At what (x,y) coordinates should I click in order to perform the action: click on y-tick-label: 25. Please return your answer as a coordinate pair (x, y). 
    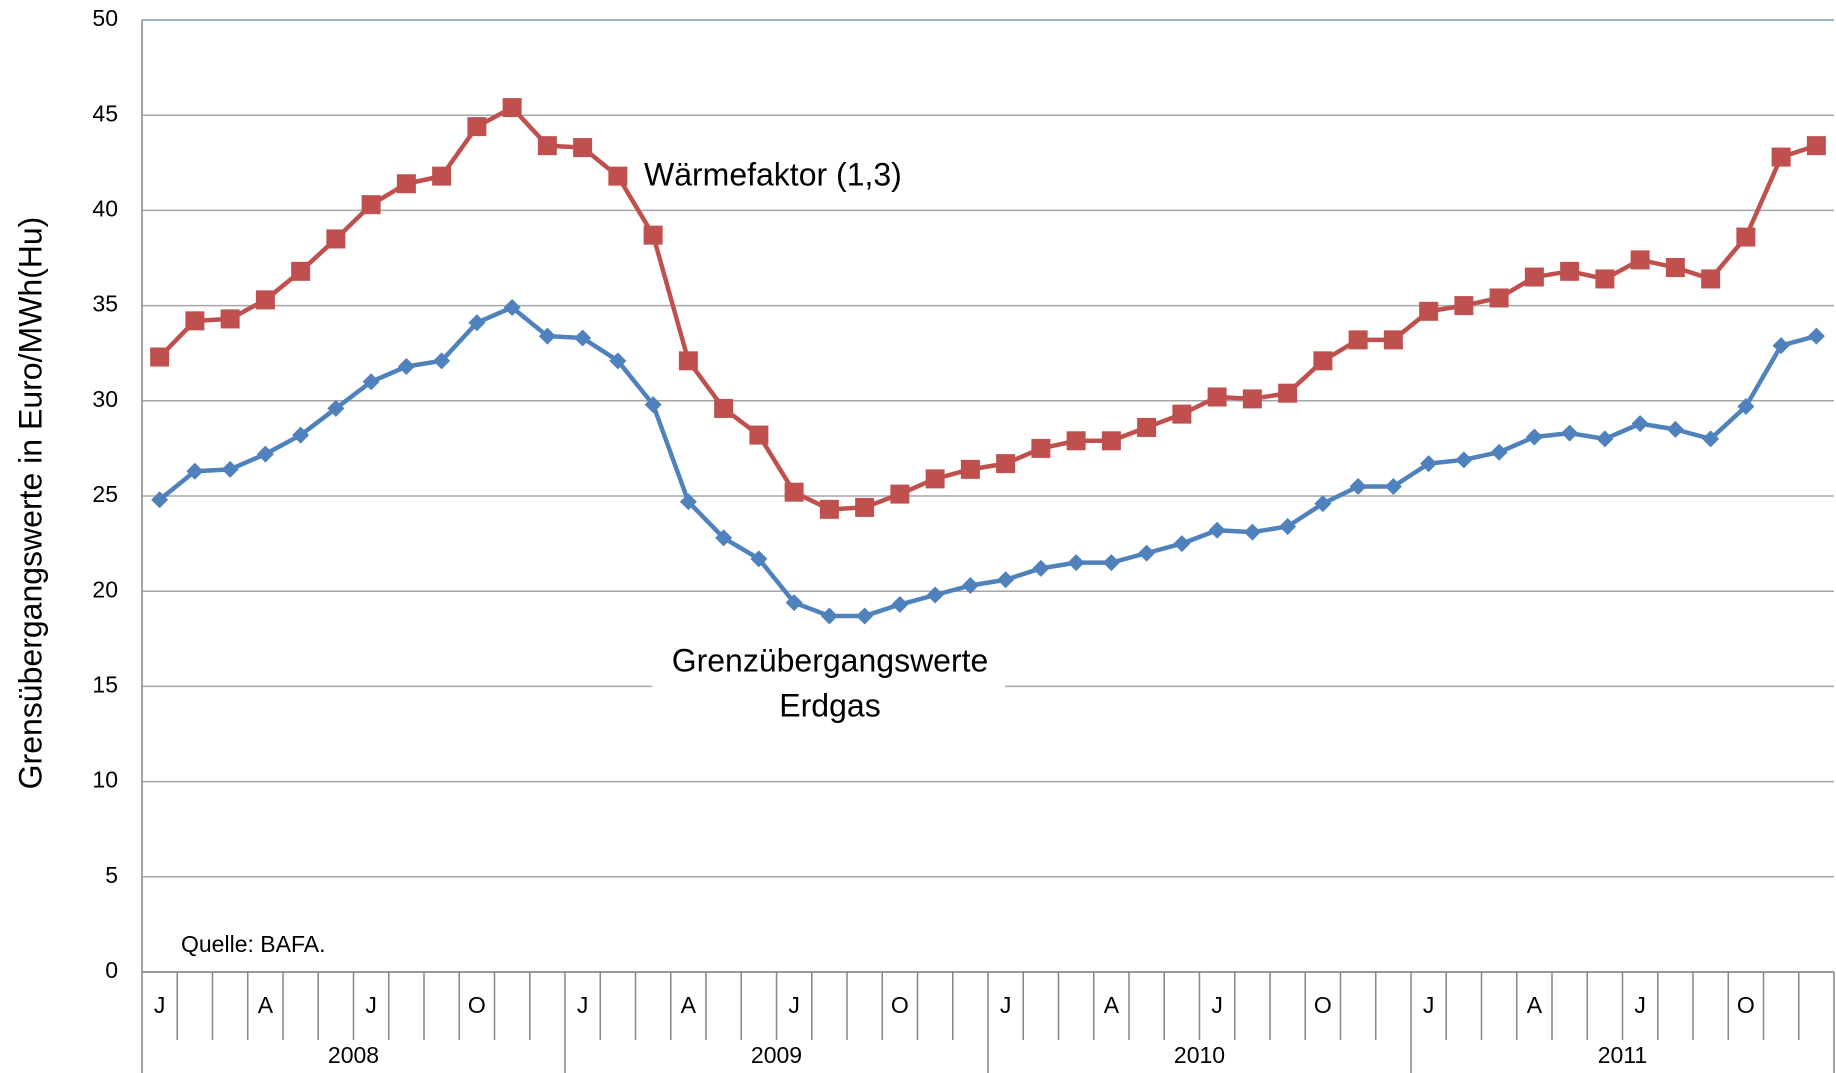
    Looking at the image, I should click on (105, 494).